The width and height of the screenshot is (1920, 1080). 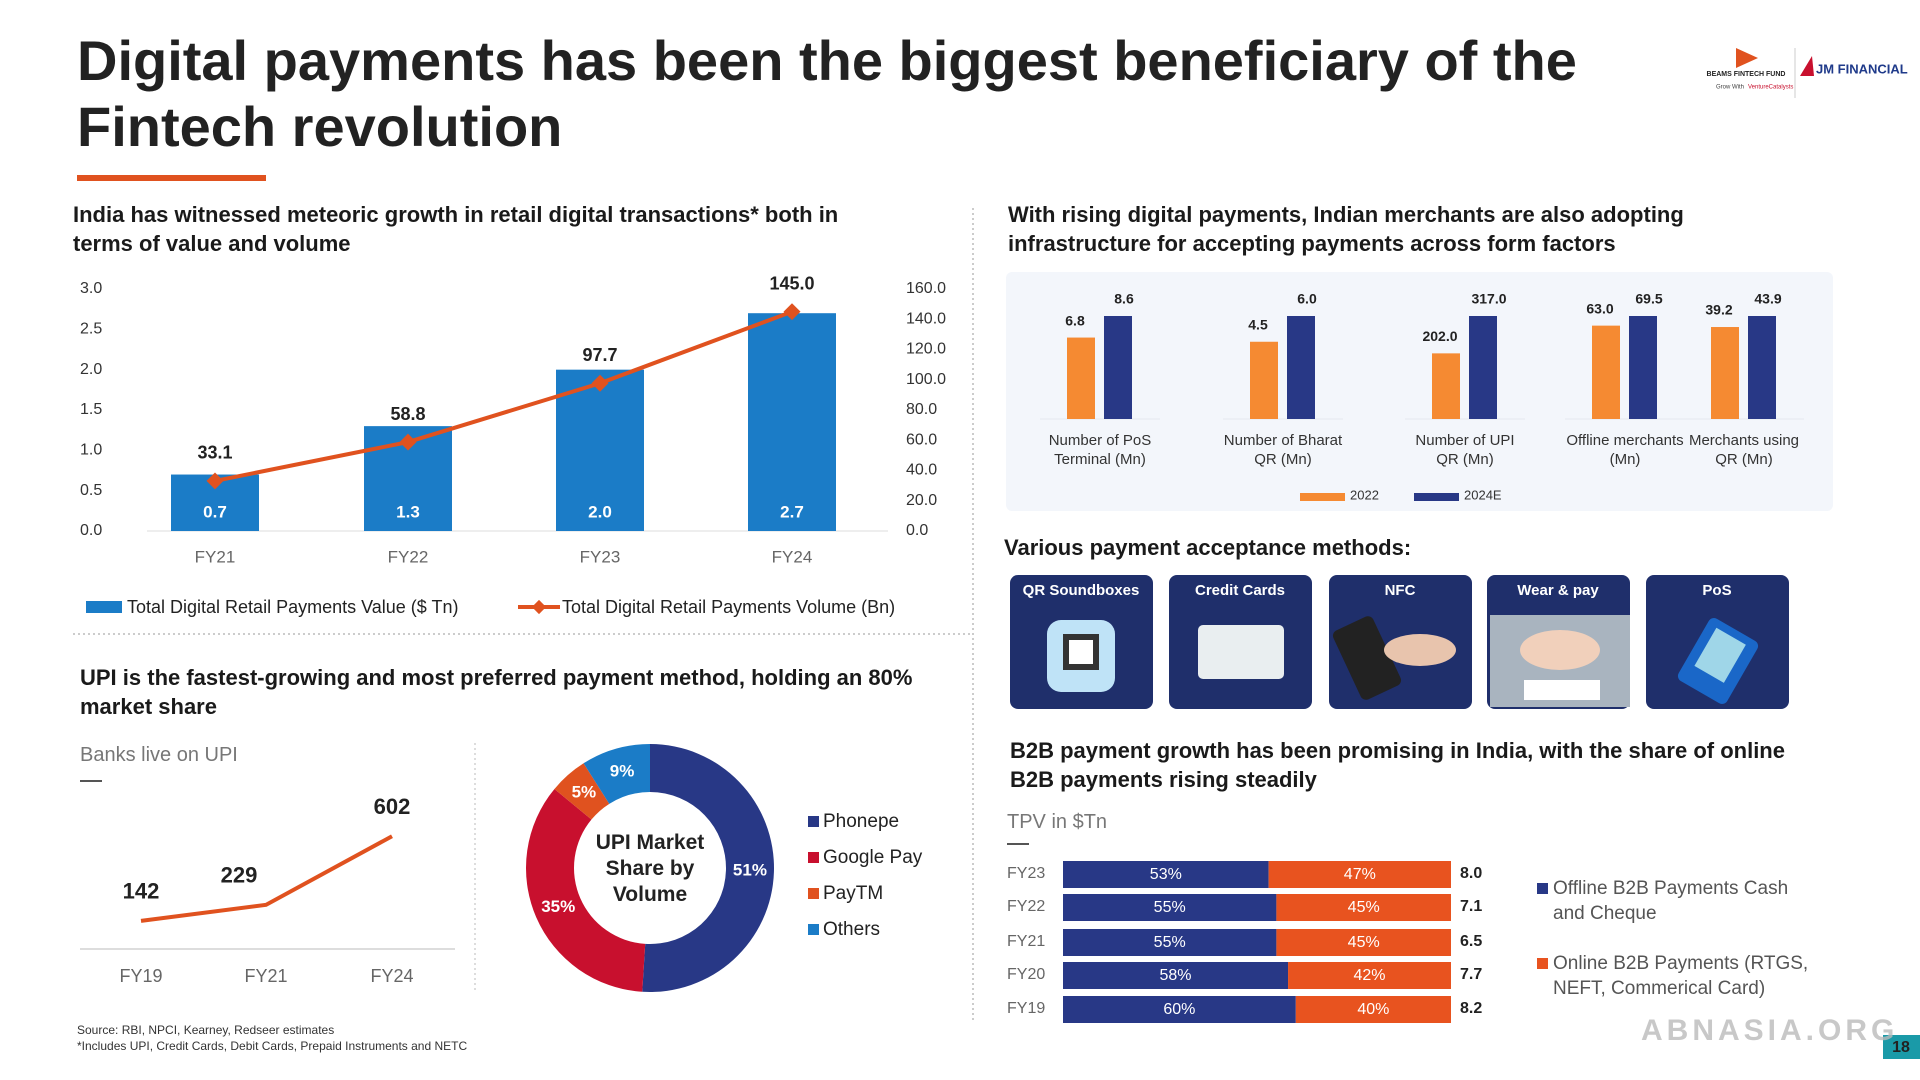 What do you see at coordinates (1471, 974) in the screenshot?
I see `total-label: 7.7` at bounding box center [1471, 974].